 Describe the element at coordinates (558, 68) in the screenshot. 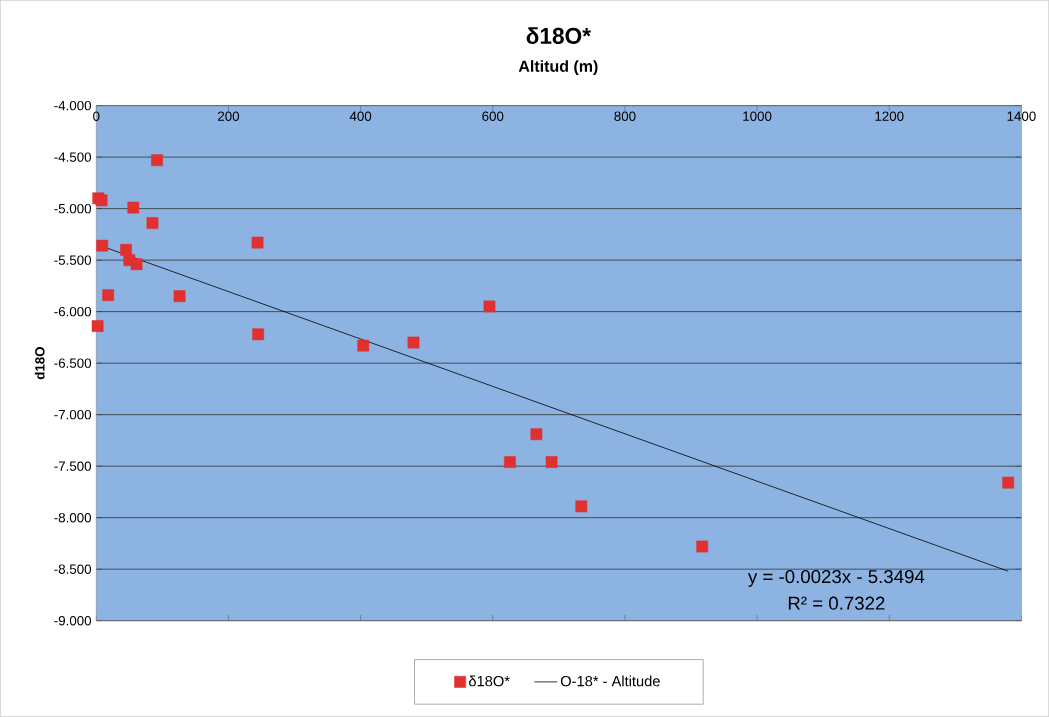

I see `x-axis-title: Altitud (m)` at that location.